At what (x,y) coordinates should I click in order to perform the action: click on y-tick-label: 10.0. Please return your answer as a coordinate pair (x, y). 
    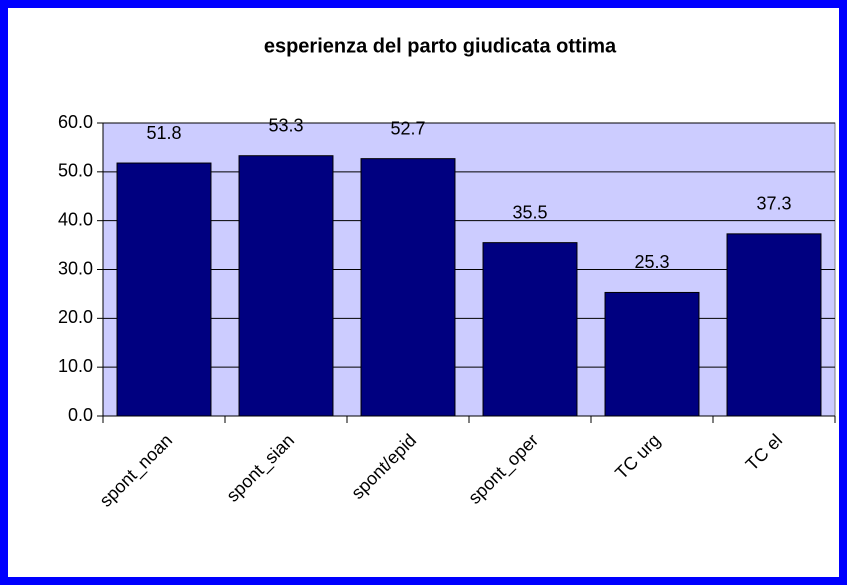
    Looking at the image, I should click on (75, 366).